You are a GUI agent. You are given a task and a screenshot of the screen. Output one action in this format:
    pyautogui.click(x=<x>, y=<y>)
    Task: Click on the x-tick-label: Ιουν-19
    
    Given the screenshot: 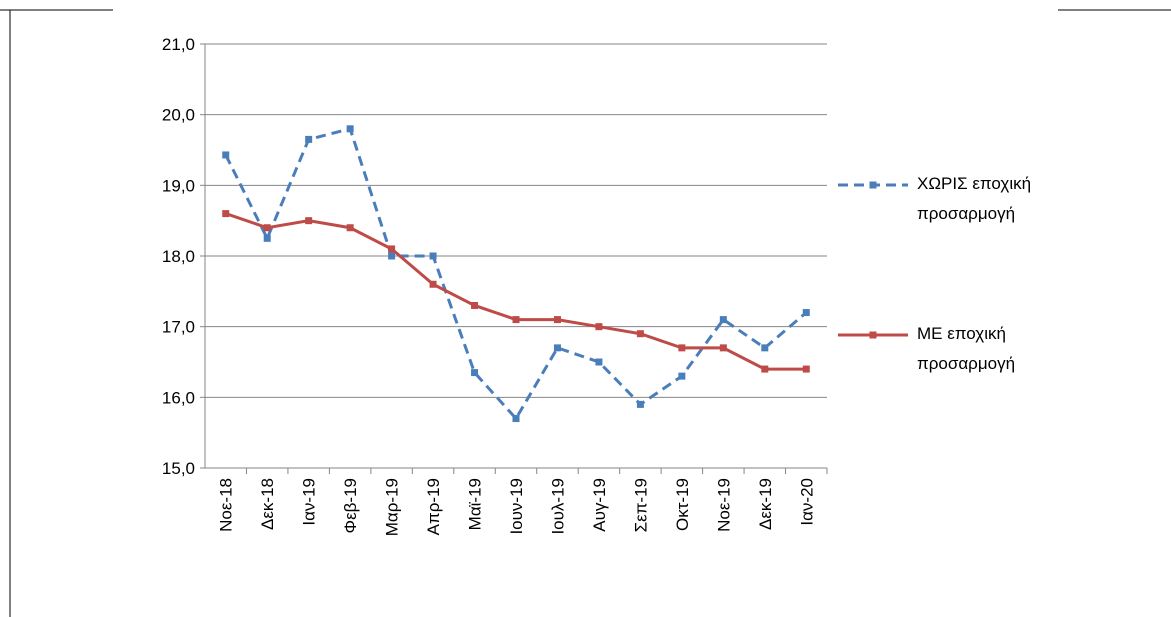 What is the action you would take?
    pyautogui.click(x=516, y=506)
    